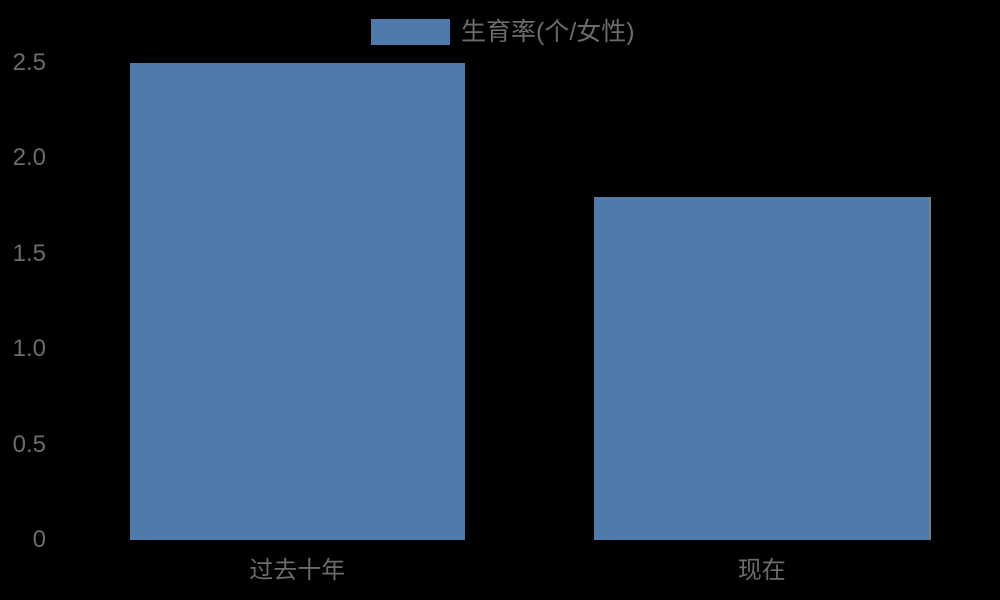 The width and height of the screenshot is (1000, 600). Describe the element at coordinates (29, 253) in the screenshot. I see `y-tick-label: 1.5` at that location.